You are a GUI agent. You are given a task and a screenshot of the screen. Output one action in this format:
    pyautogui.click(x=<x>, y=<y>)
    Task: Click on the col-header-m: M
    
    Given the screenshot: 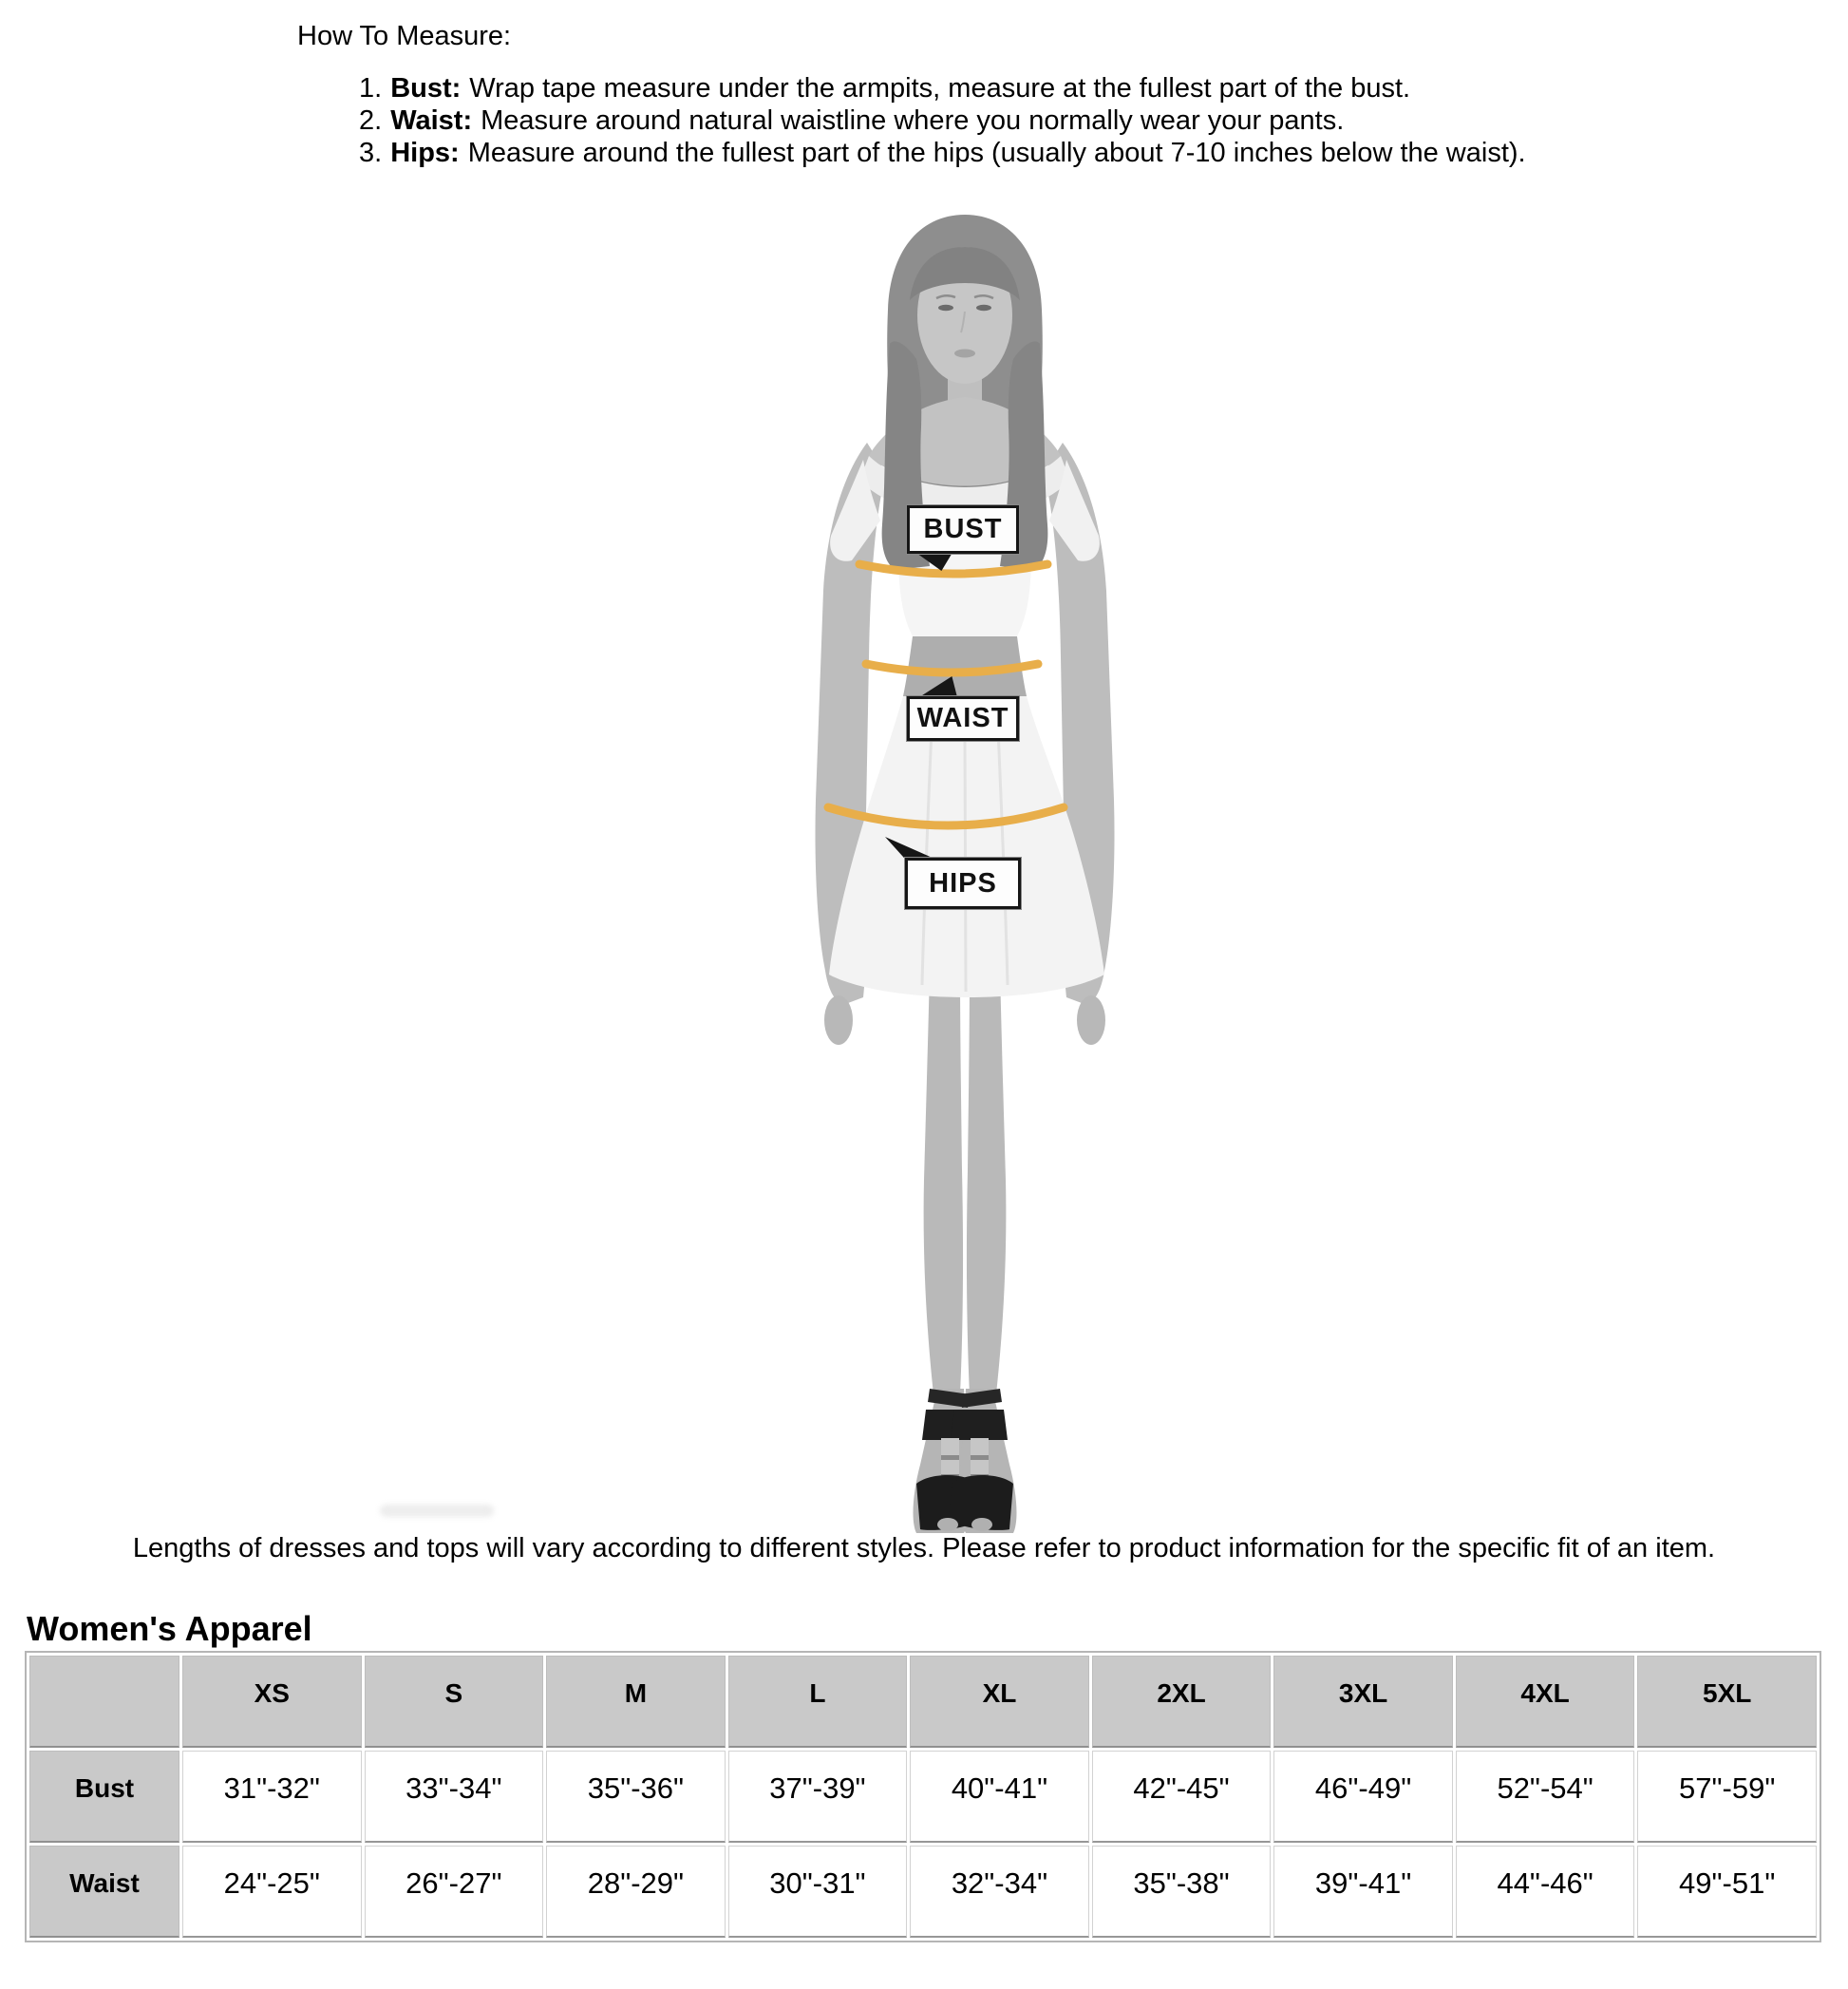 What is the action you would take?
    pyautogui.click(x=636, y=1702)
    